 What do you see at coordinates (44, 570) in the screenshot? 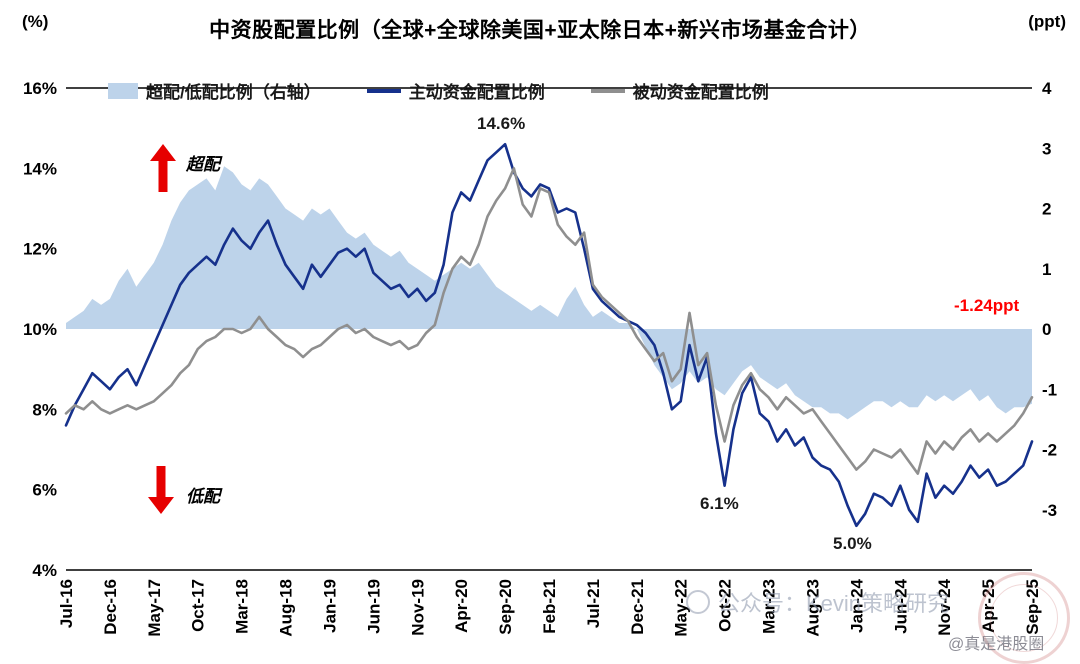
I see `left-axis-tick-label: 4%` at bounding box center [44, 570].